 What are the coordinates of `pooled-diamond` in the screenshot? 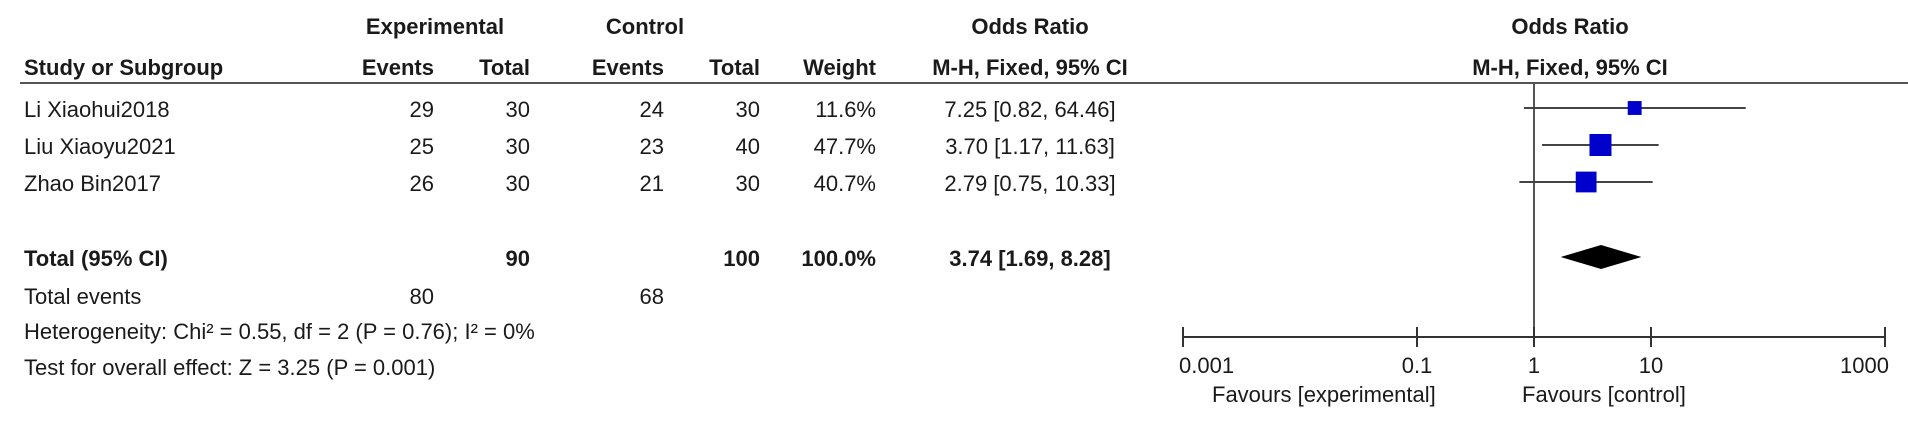 It's located at (1601, 257).